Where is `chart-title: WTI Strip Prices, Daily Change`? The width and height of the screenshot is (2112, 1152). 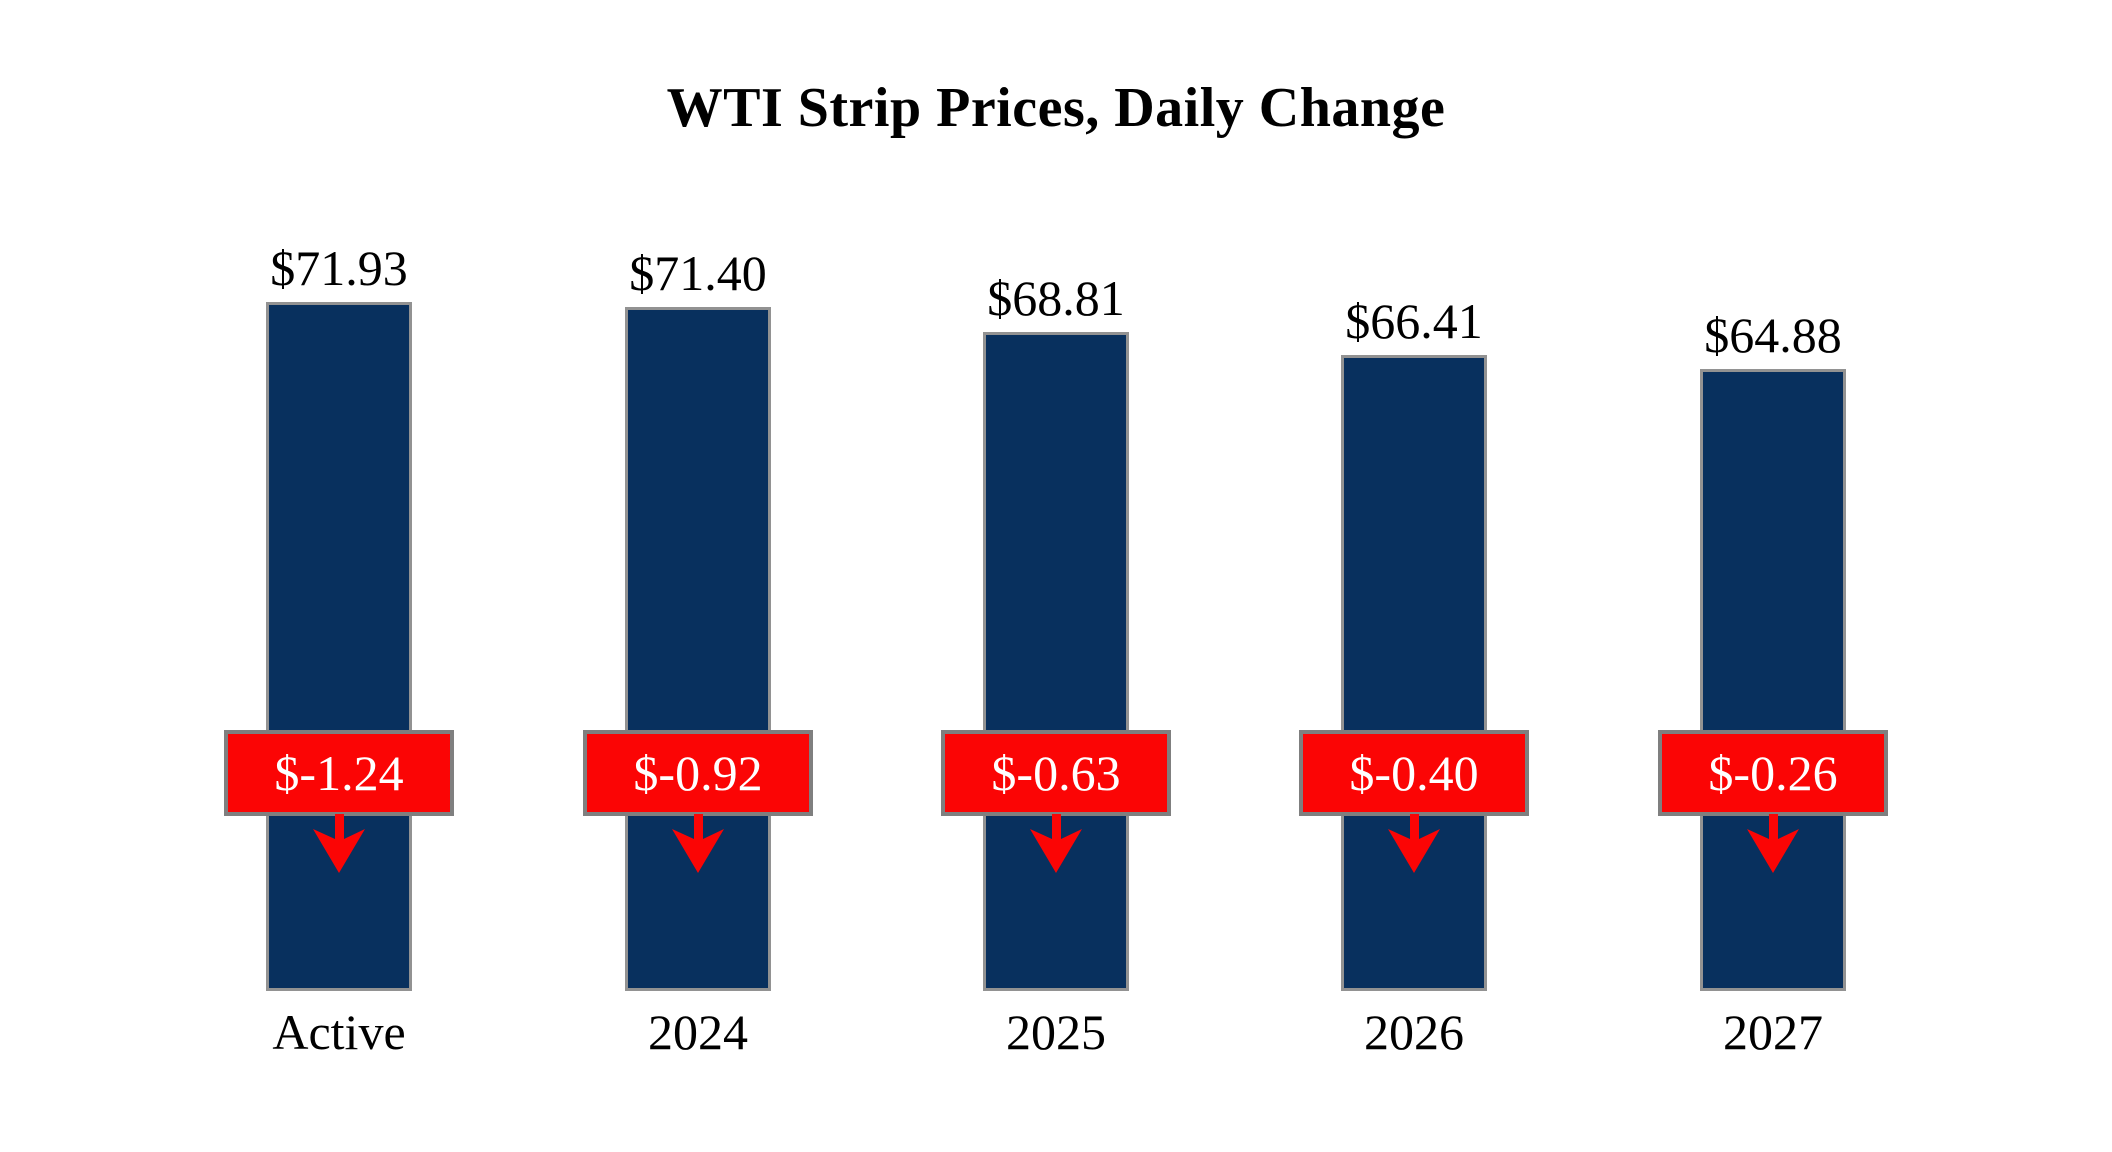 chart-title: WTI Strip Prices, Daily Change is located at coordinates (1056, 108).